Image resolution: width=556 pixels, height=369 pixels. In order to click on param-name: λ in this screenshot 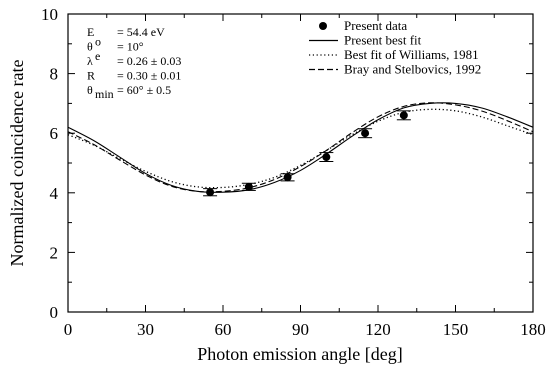, I will do `click(90, 61)`.